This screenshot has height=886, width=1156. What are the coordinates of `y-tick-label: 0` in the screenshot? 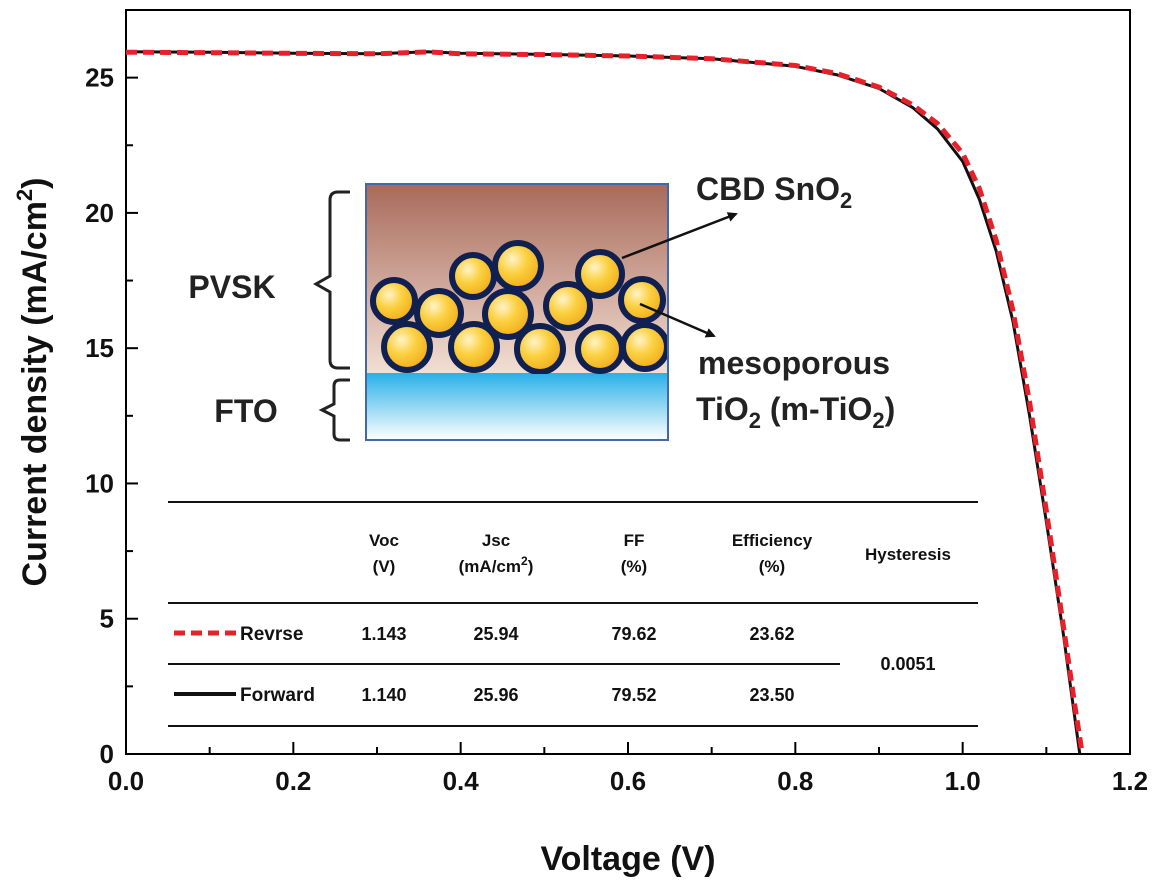 It's located at (107, 754).